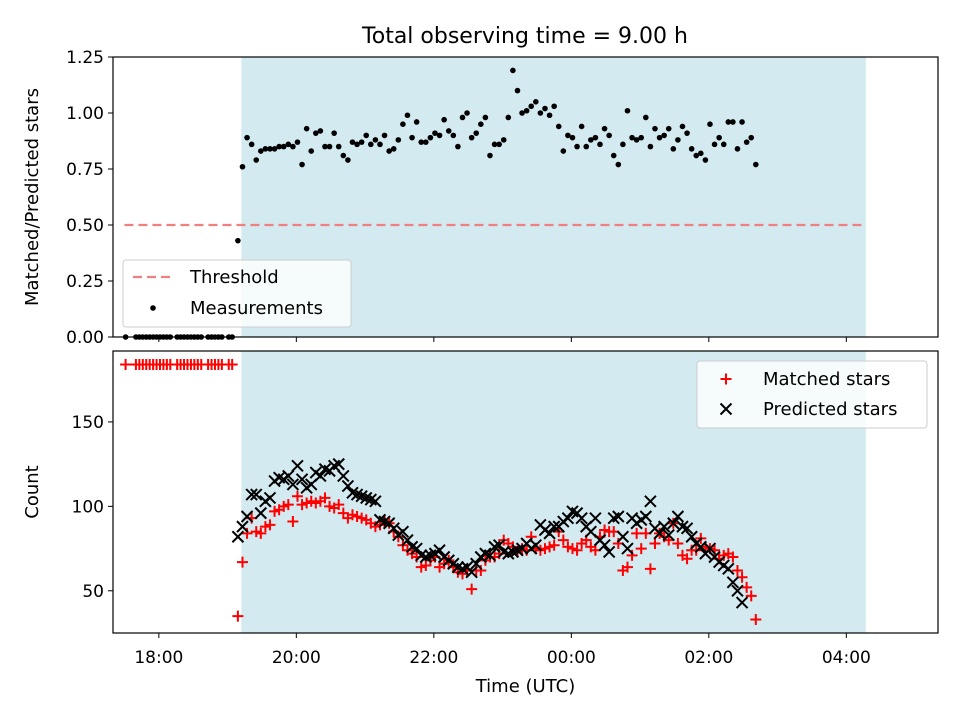  Describe the element at coordinates (525, 686) in the screenshot. I see `x-axis-label: Time (UTC)` at that location.